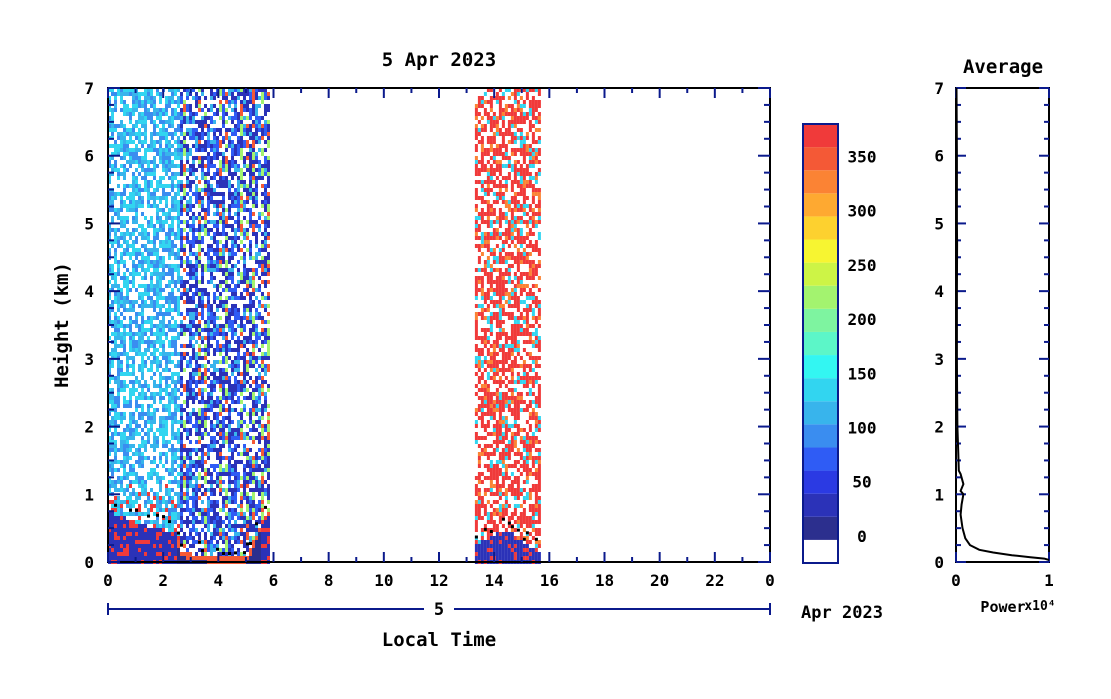 This screenshot has width=1111, height=699. I want to click on y-axis-label: Height (km), so click(62, 325).